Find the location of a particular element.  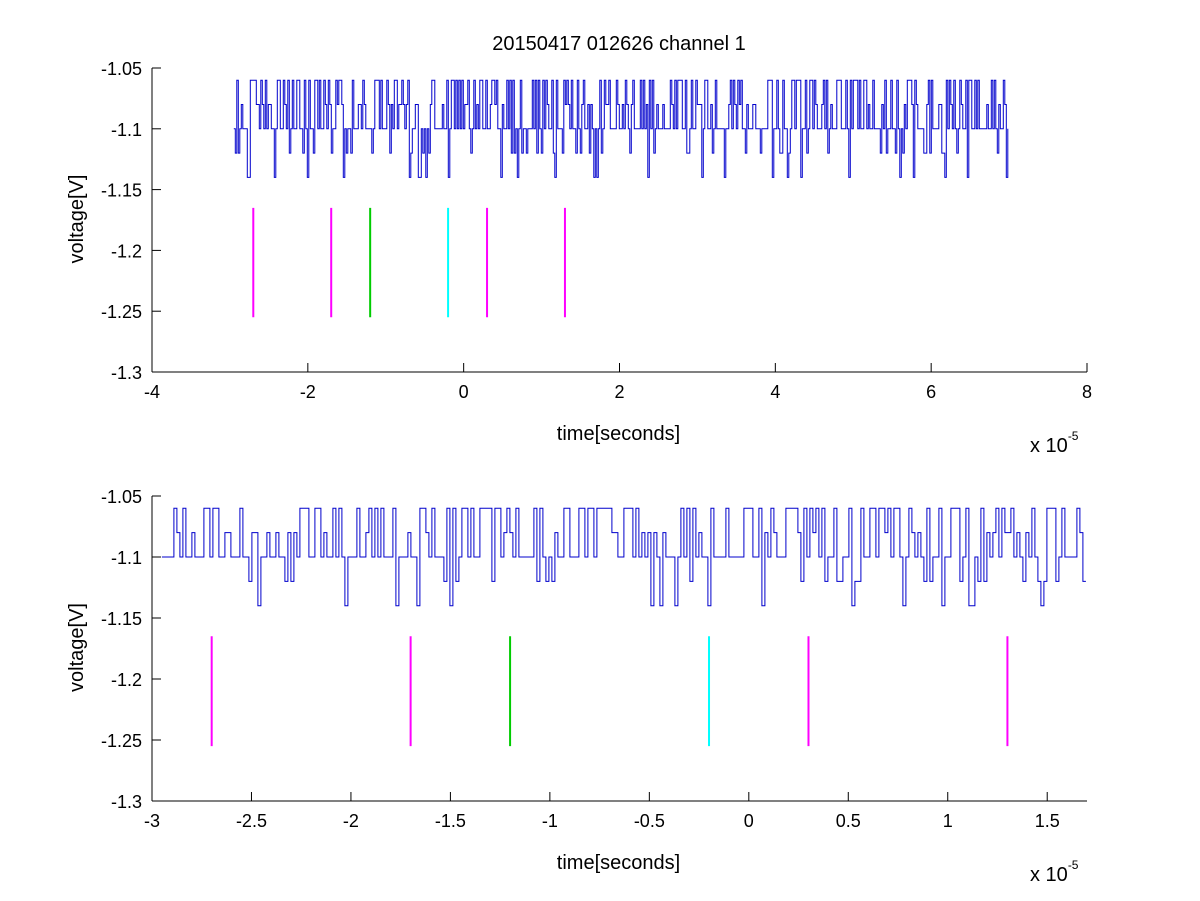

x-tick-label: 8 is located at coordinates (1087, 392).